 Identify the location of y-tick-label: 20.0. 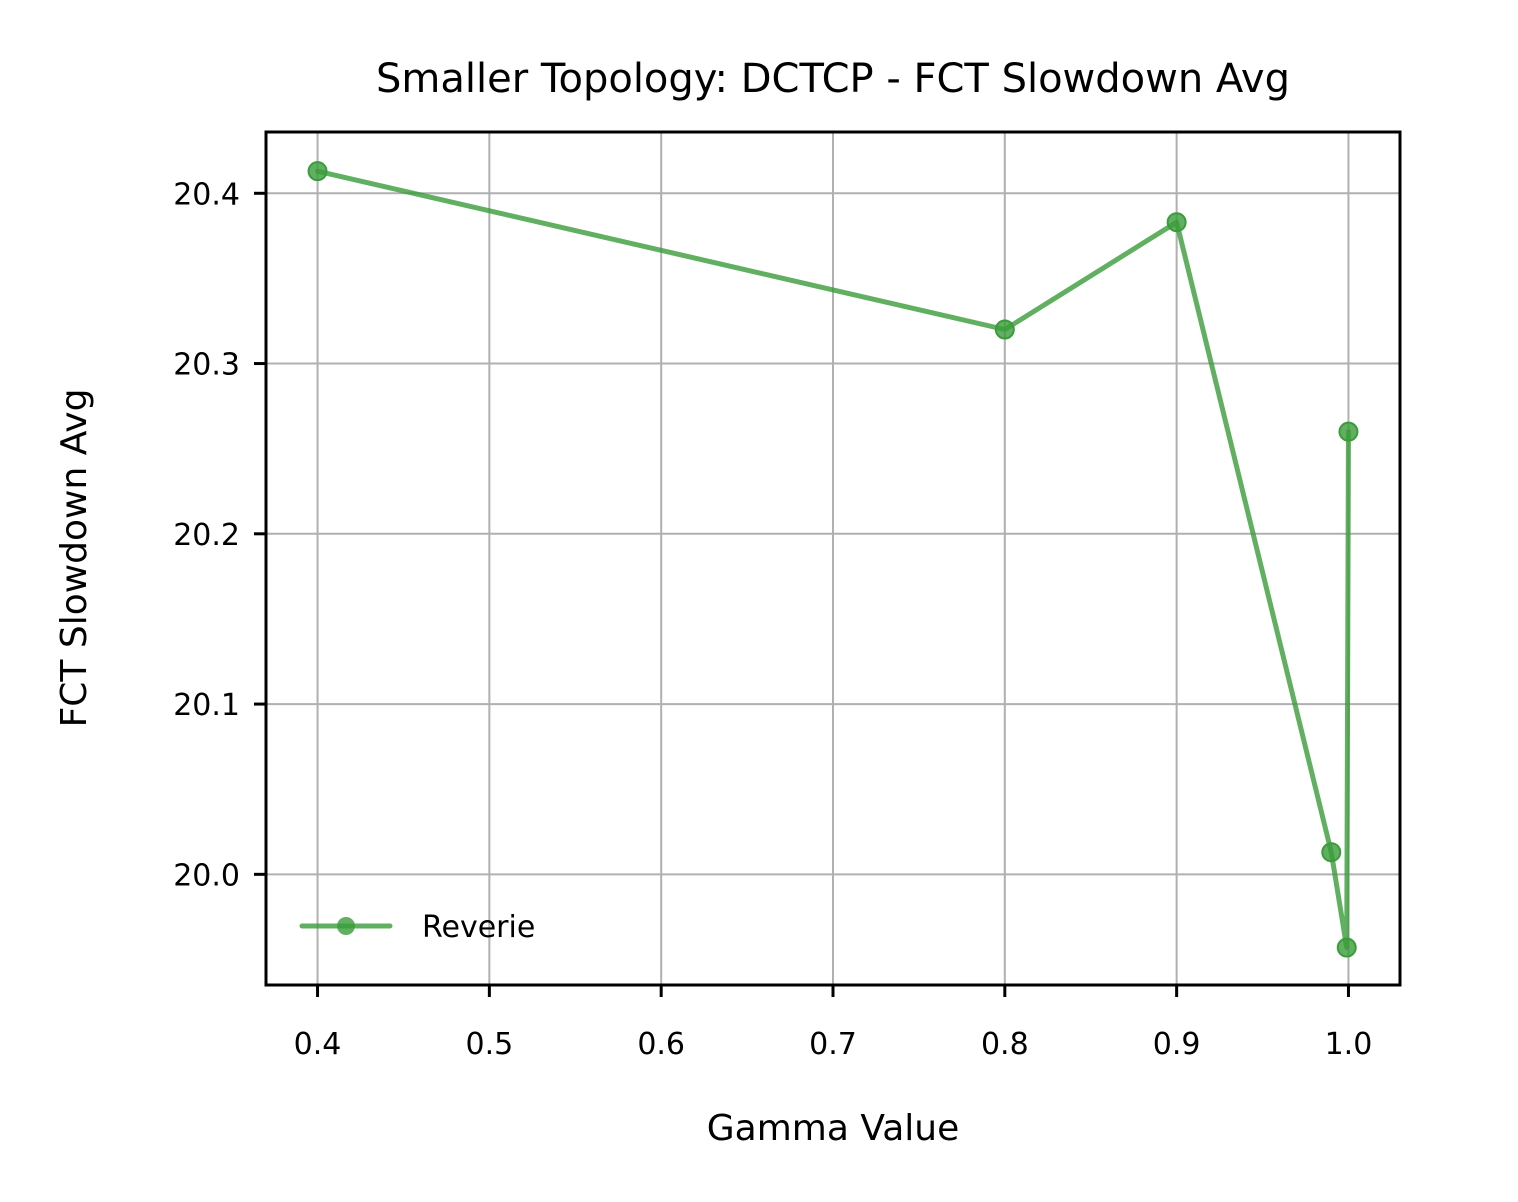
(206, 875).